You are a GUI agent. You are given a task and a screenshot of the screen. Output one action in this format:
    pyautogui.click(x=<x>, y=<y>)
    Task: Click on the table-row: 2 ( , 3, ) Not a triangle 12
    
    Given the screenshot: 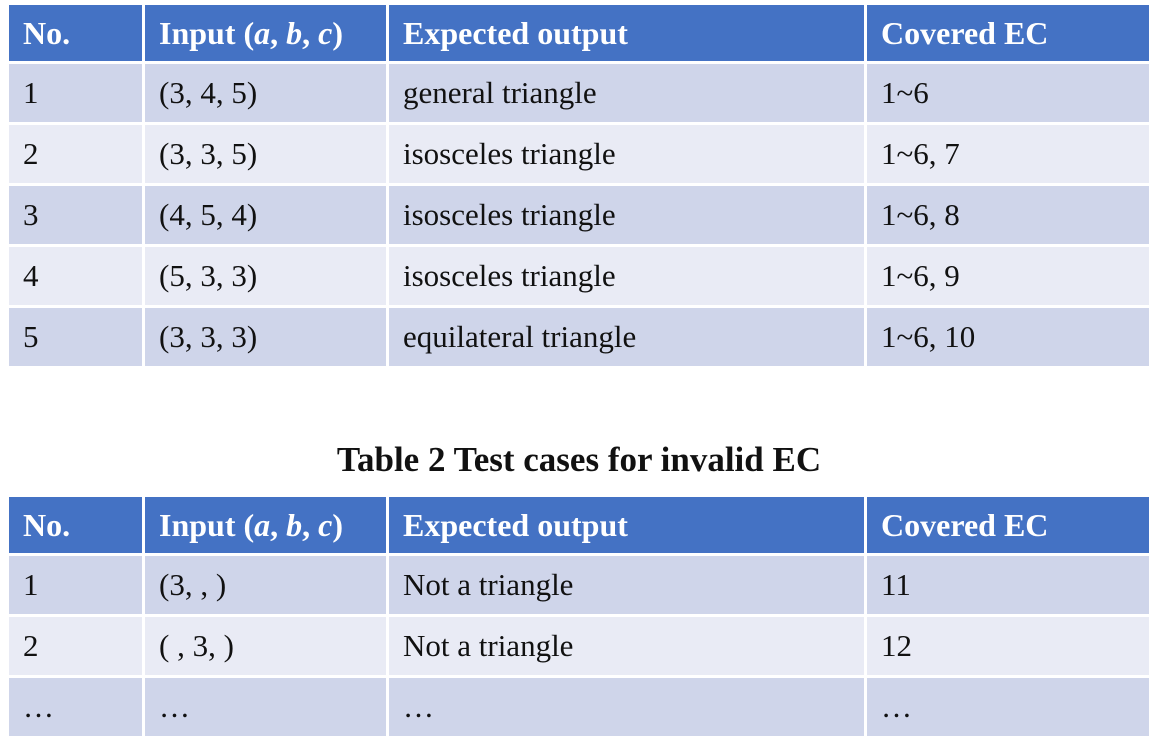 What is the action you would take?
    pyautogui.click(x=579, y=646)
    